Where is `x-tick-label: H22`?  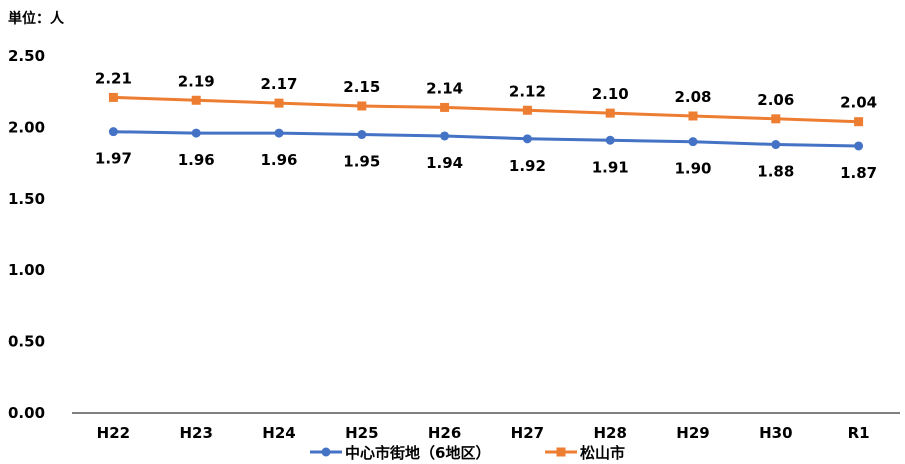
x-tick-label: H22 is located at coordinates (113, 433).